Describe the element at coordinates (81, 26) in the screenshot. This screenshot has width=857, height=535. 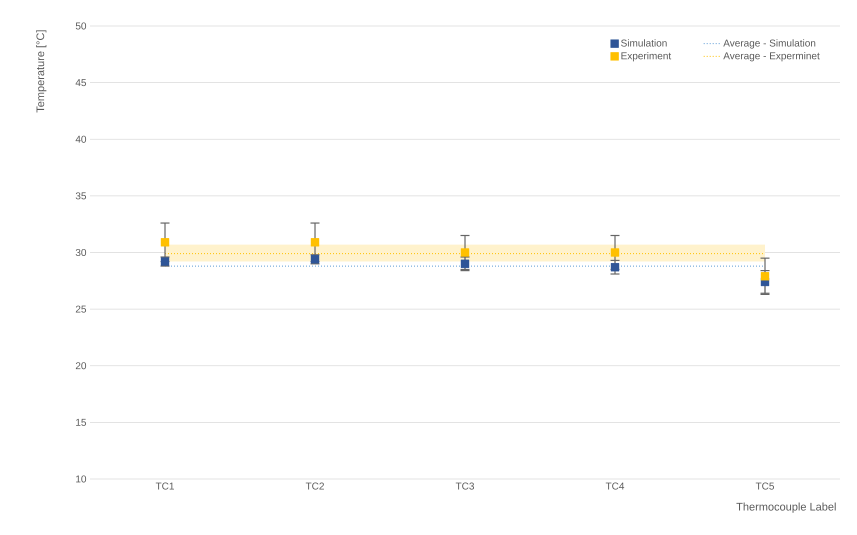
I see `y-tick-label: 50` at that location.